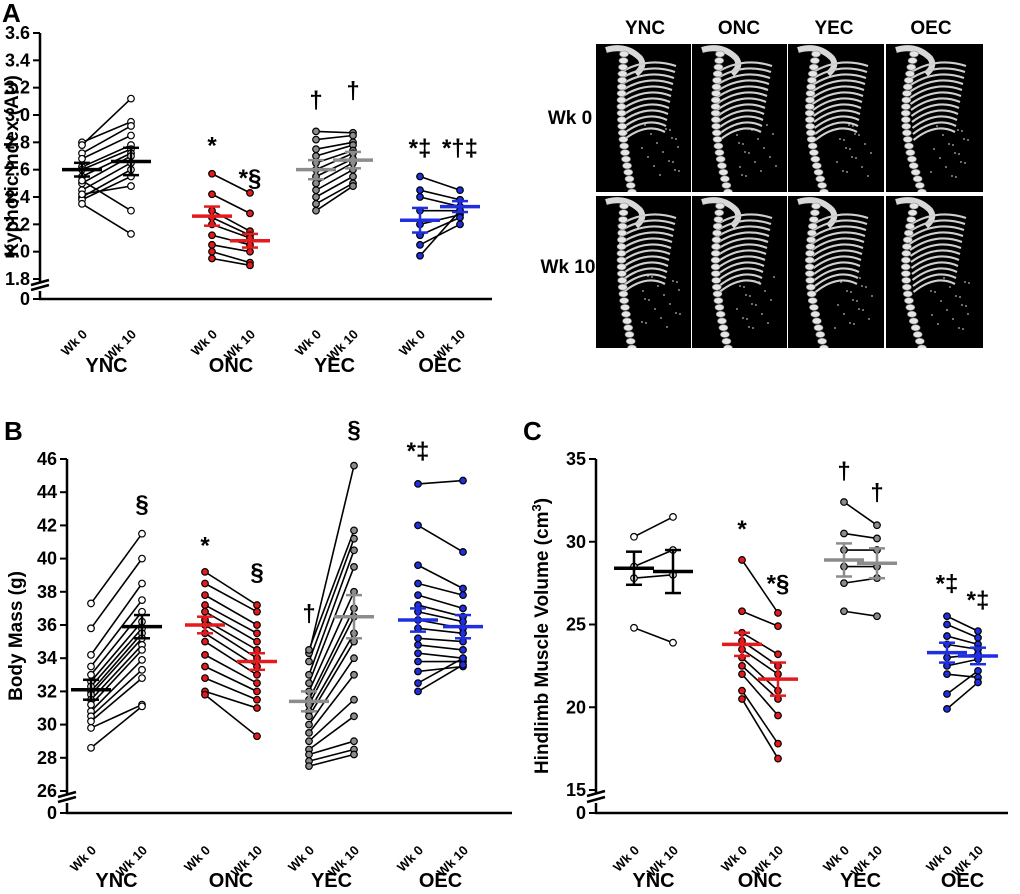 This screenshot has height=894, width=1020. What do you see at coordinates (420, 148) in the screenshot?
I see `significance-marker: *‡` at bounding box center [420, 148].